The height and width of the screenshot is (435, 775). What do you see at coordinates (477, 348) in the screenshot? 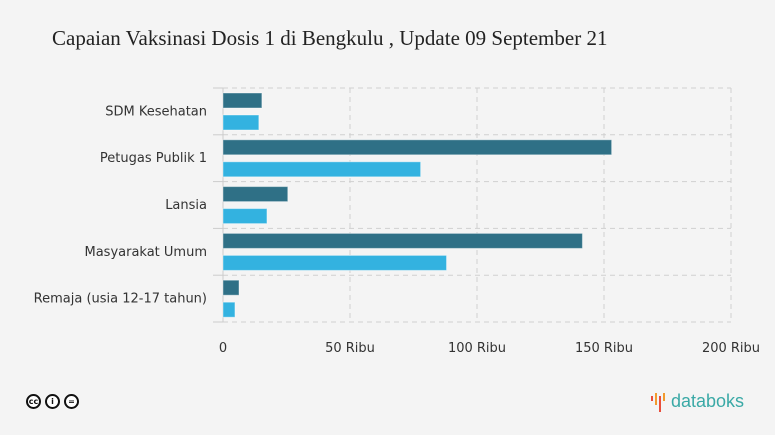
I see `x-tick-label: 100 Ribu` at bounding box center [477, 348].